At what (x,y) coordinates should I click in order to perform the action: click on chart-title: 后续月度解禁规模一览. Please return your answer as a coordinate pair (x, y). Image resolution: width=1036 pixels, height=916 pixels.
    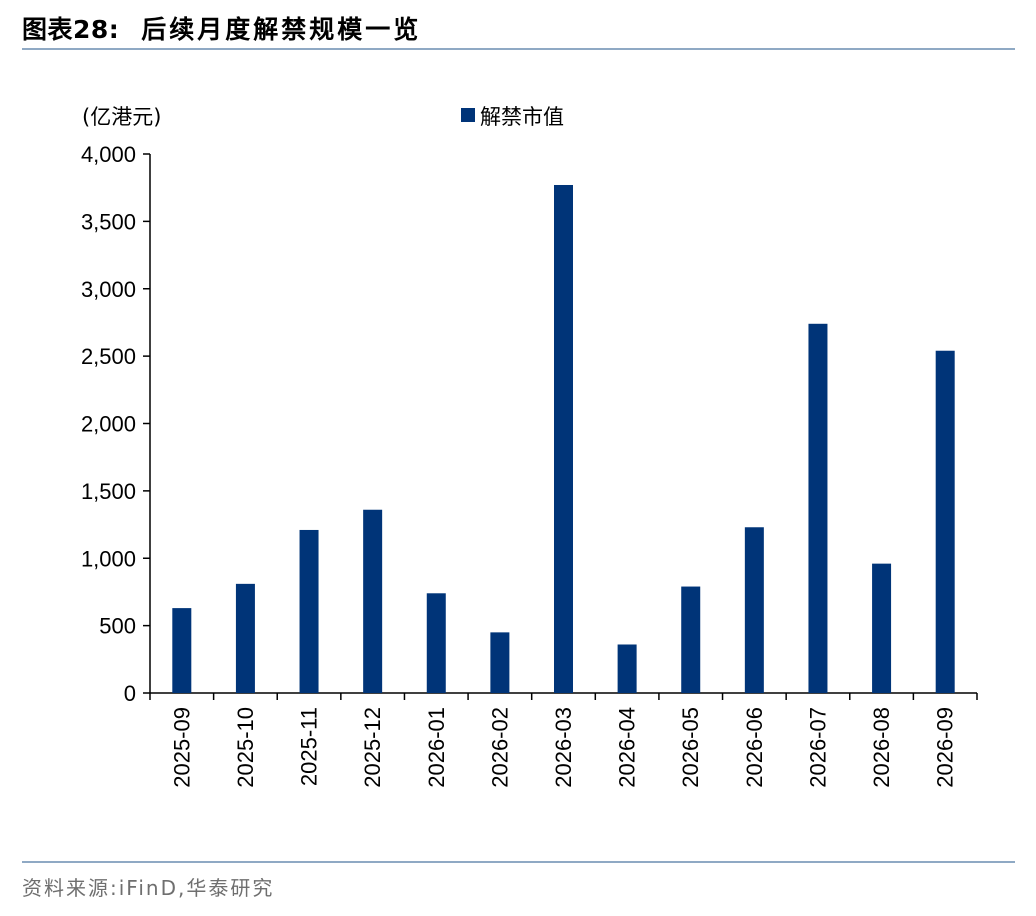
    Looking at the image, I should click on (281, 29).